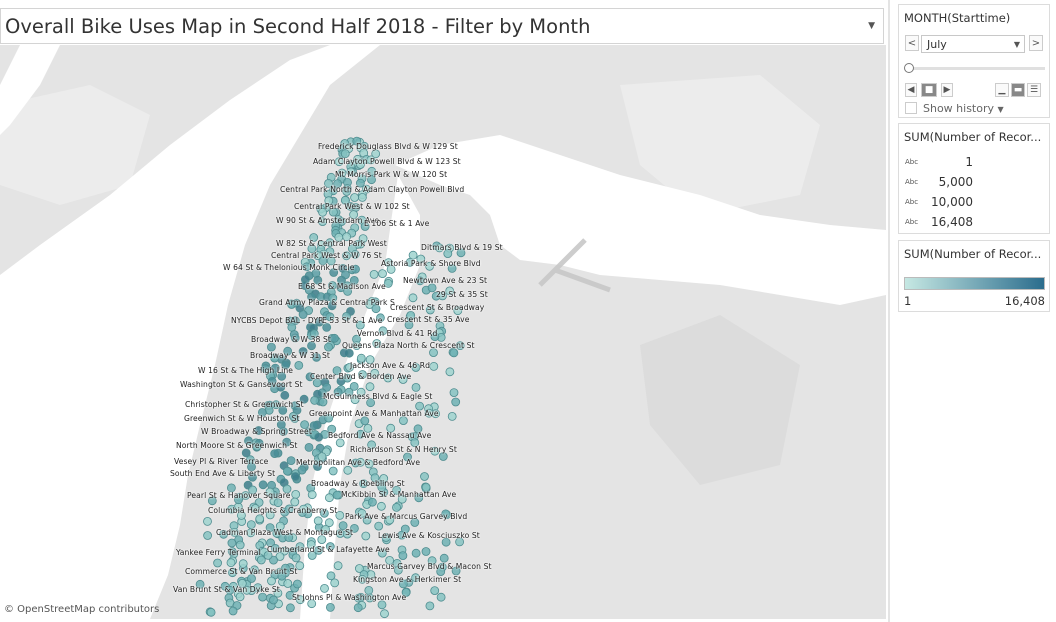 The width and height of the screenshot is (1056, 622). What do you see at coordinates (977, 68) in the screenshot?
I see `month-slider-track` at bounding box center [977, 68].